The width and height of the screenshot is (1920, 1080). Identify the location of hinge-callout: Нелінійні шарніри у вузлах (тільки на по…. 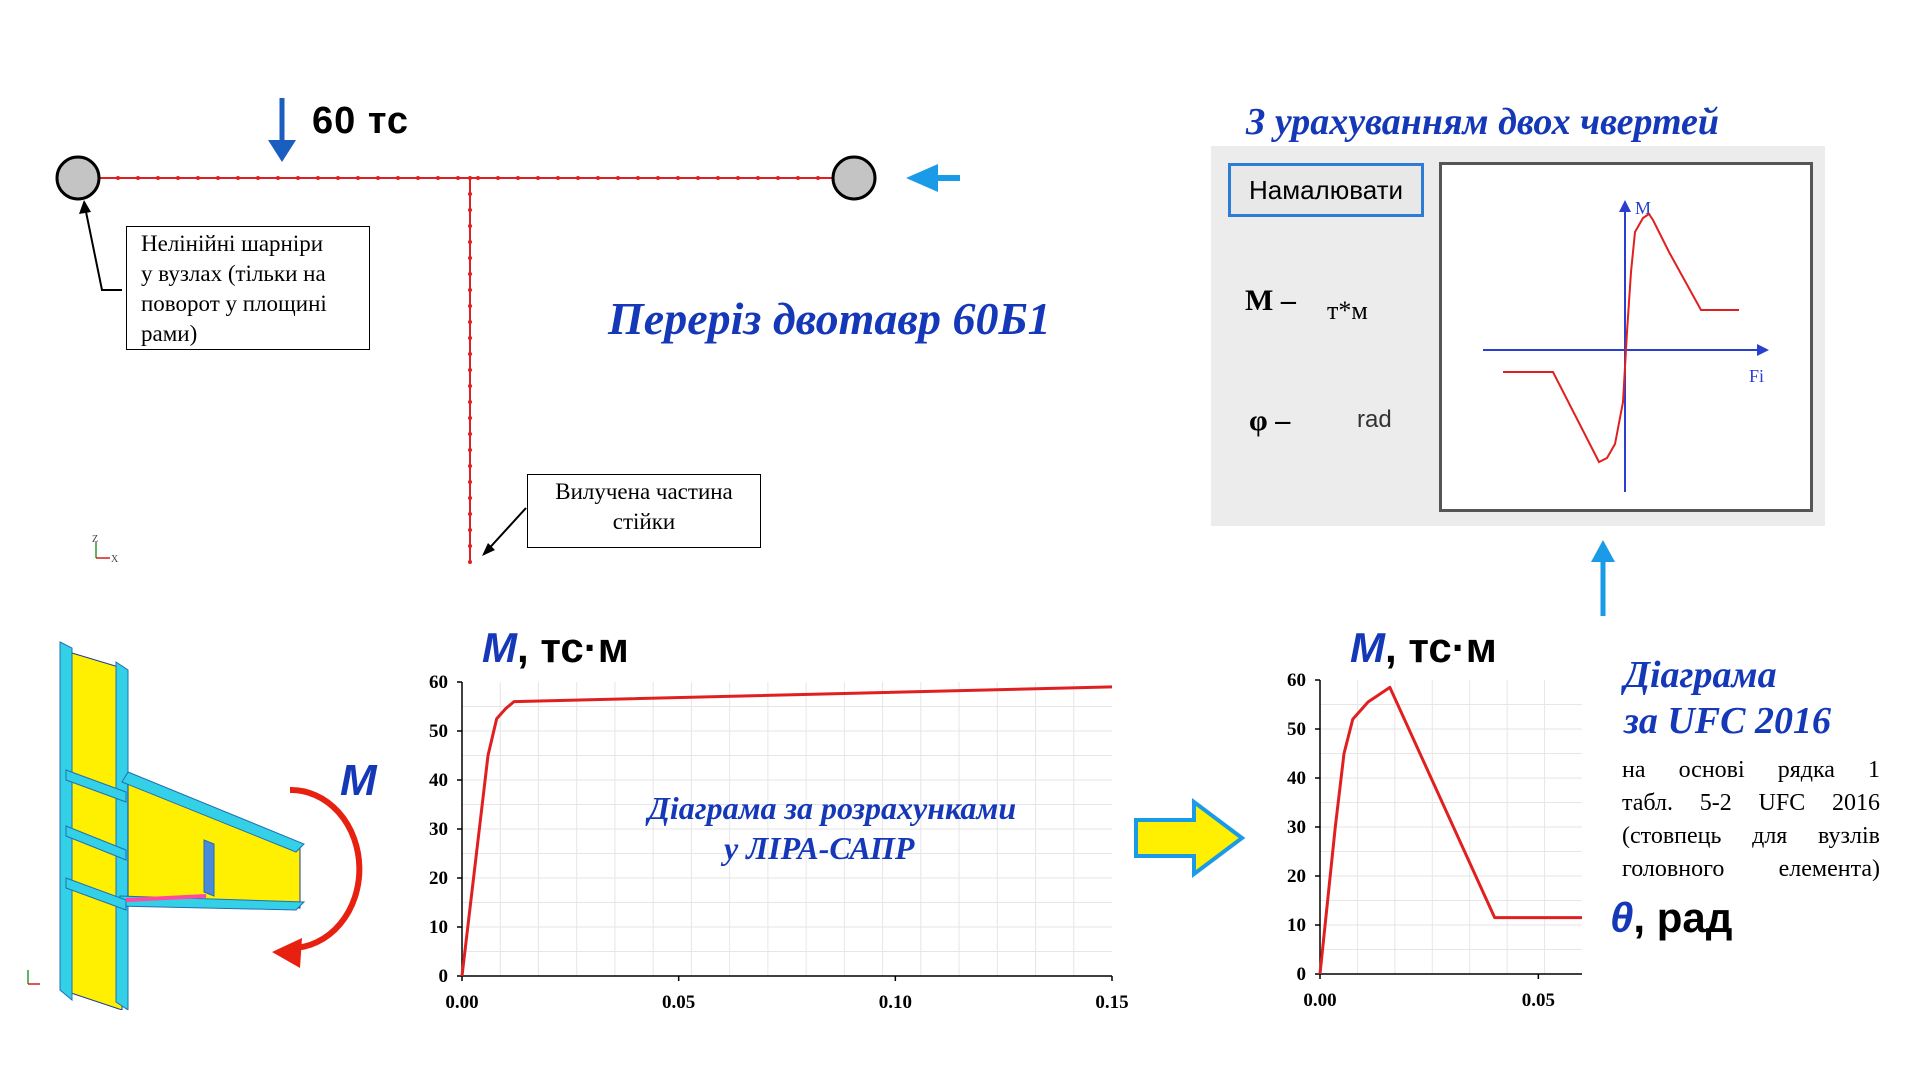
(248, 288).